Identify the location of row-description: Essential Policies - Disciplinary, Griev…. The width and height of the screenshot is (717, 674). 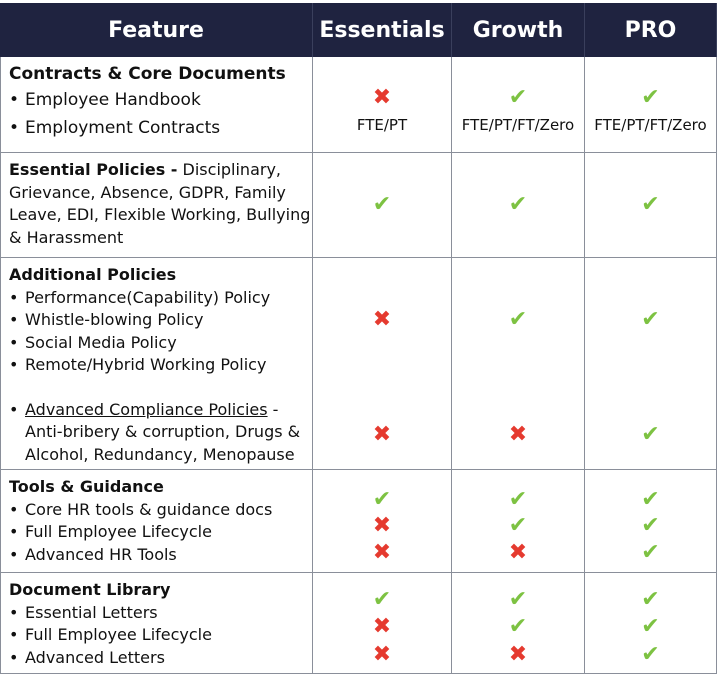
(160, 204).